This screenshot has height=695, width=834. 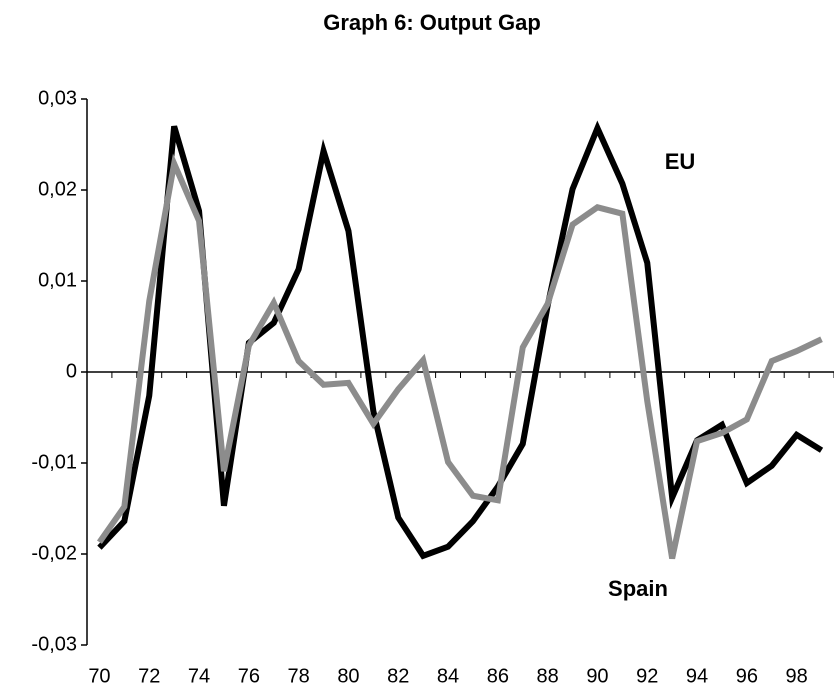 I want to click on x-tick-label: 82, so click(x=398, y=676).